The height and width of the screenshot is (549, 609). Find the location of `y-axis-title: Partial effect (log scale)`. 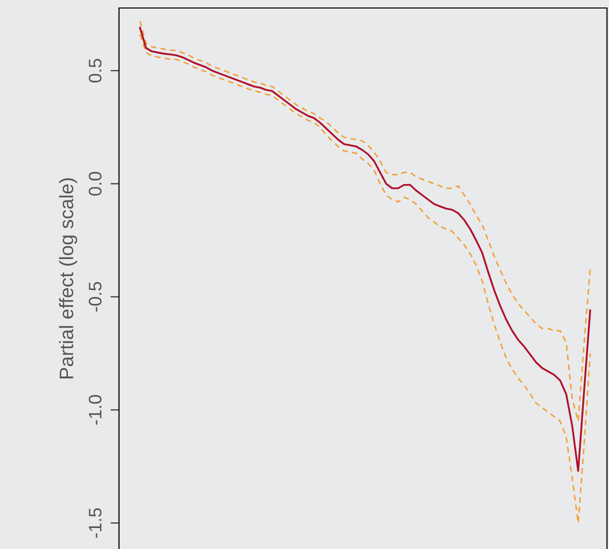

y-axis-title: Partial effect (log scale) is located at coordinates (68, 278).